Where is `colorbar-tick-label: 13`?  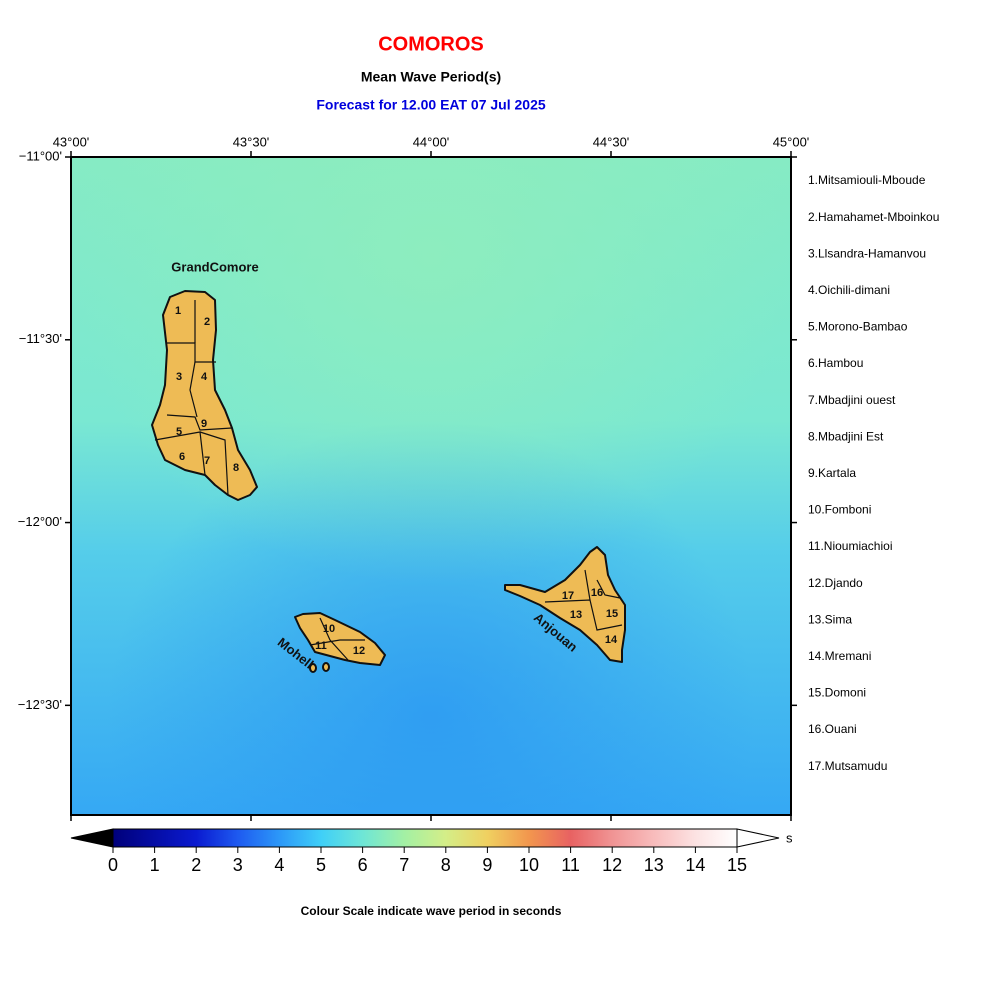 colorbar-tick-label: 13 is located at coordinates (654, 865).